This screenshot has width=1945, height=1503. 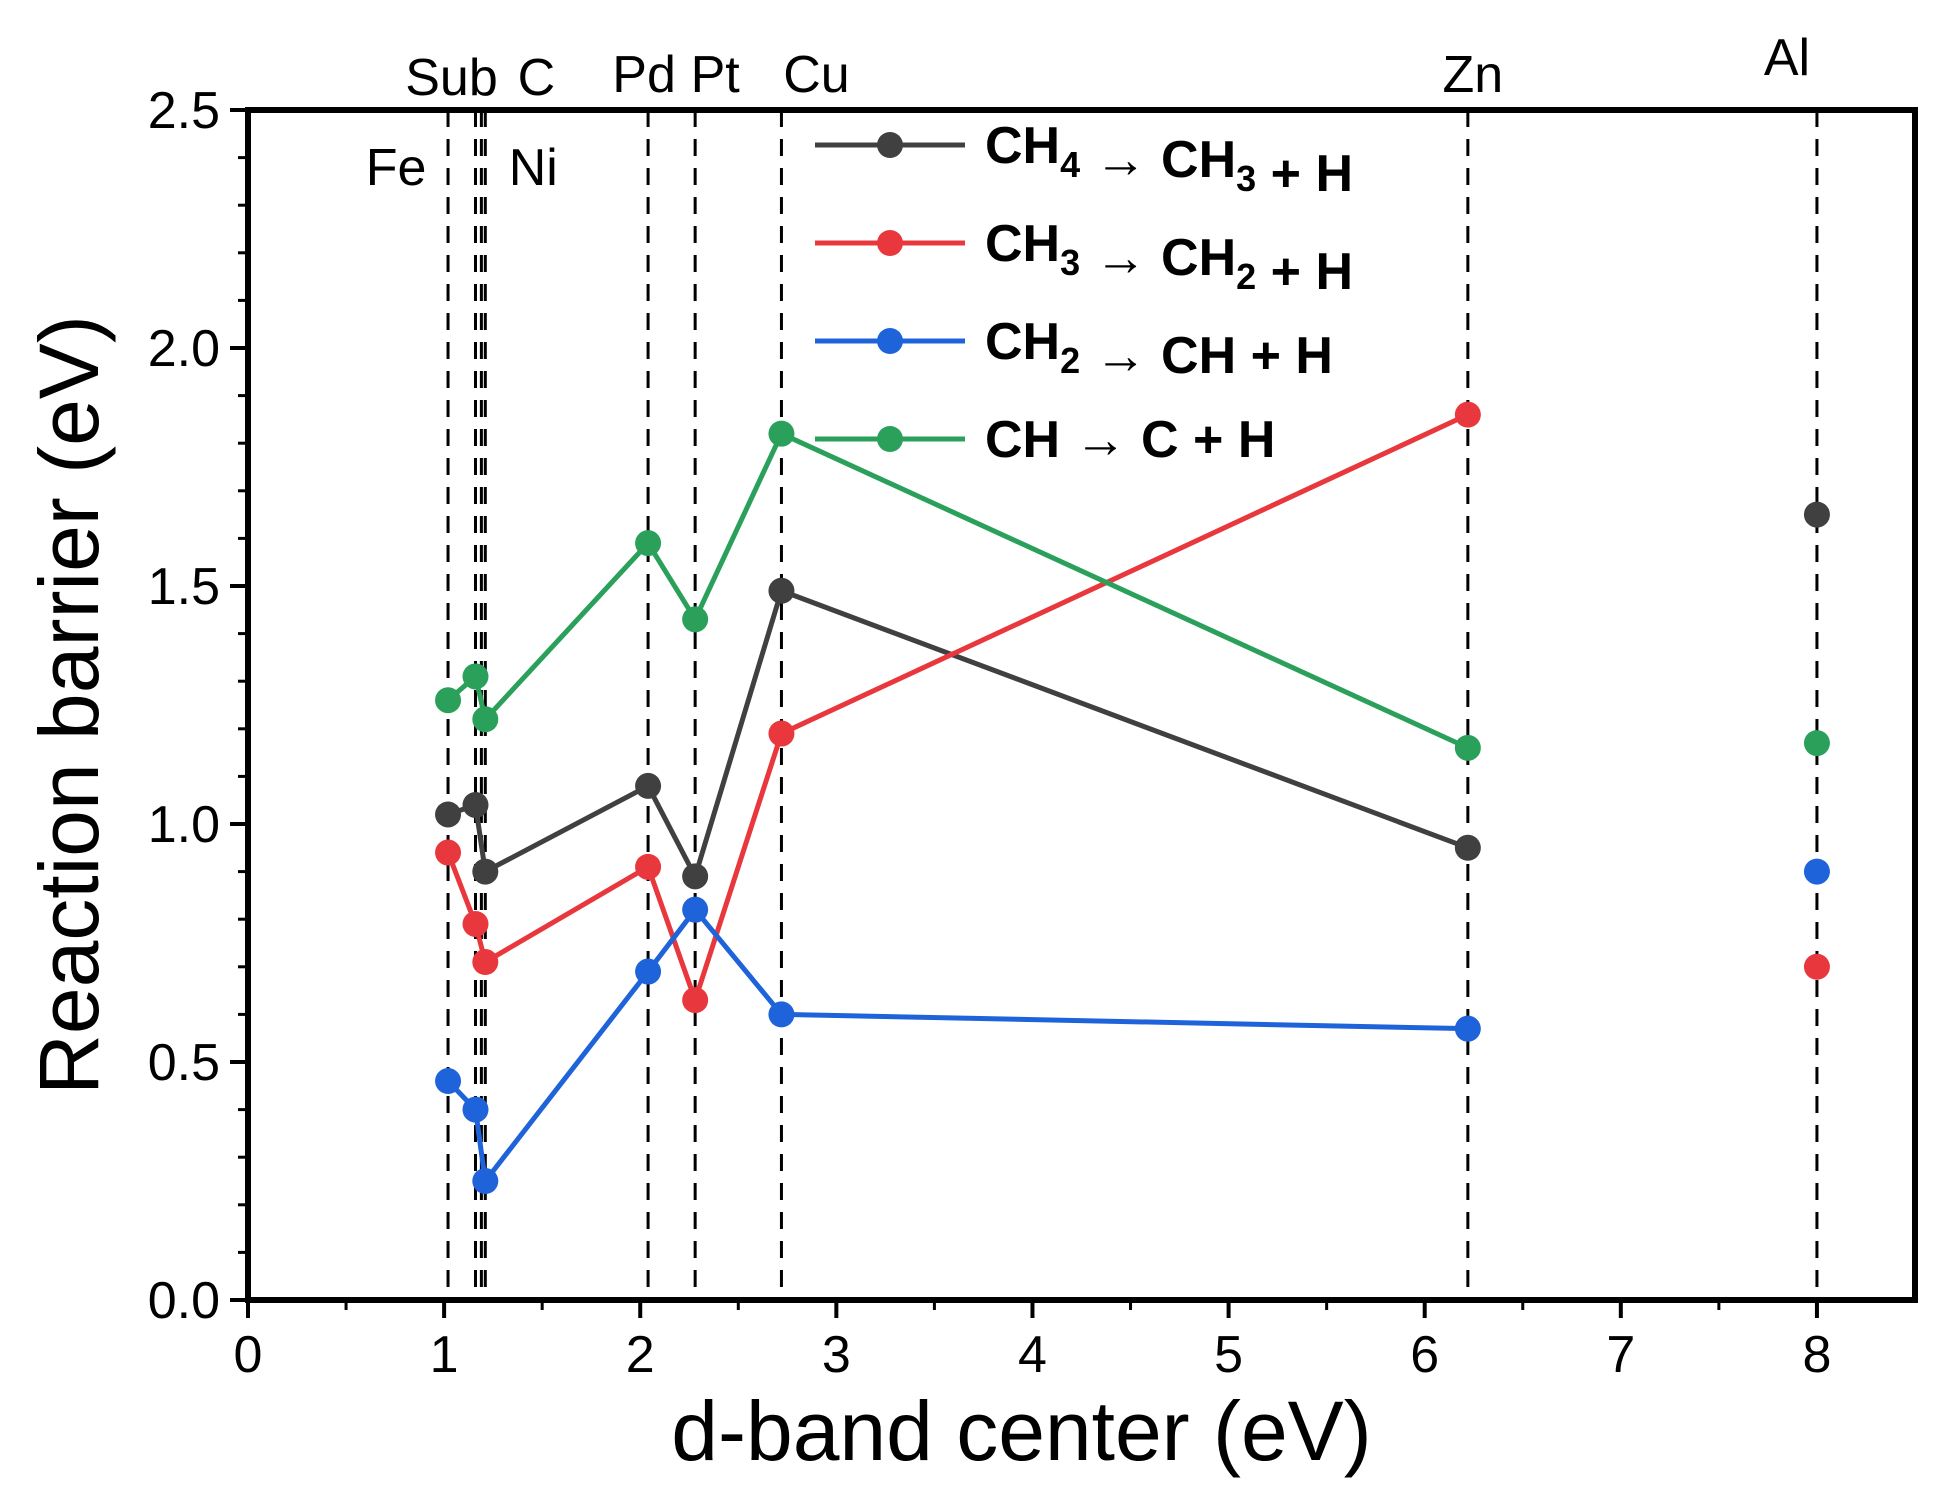 I want to click on legend-label-1: CH4 → CH3 + H, so click(x=1169, y=160).